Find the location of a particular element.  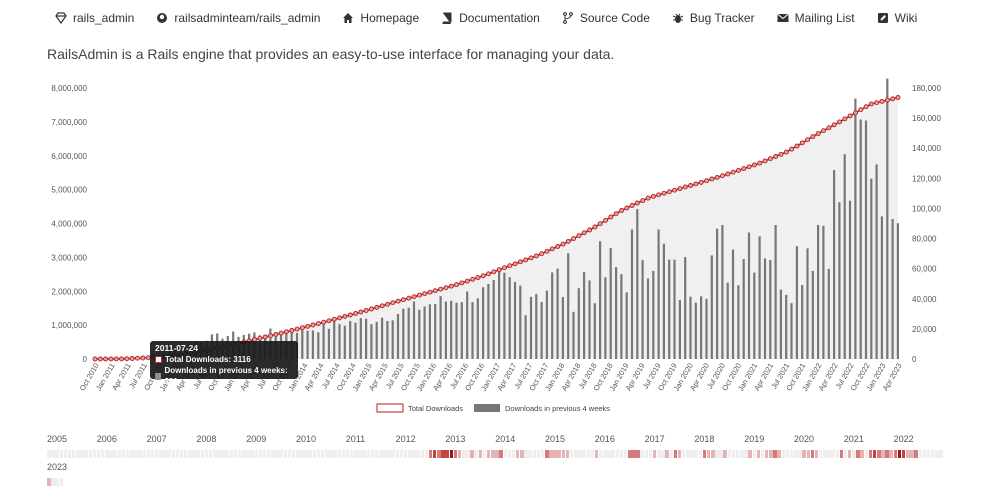

nav-link-documentation: Documentation is located at coordinates (490, 18).